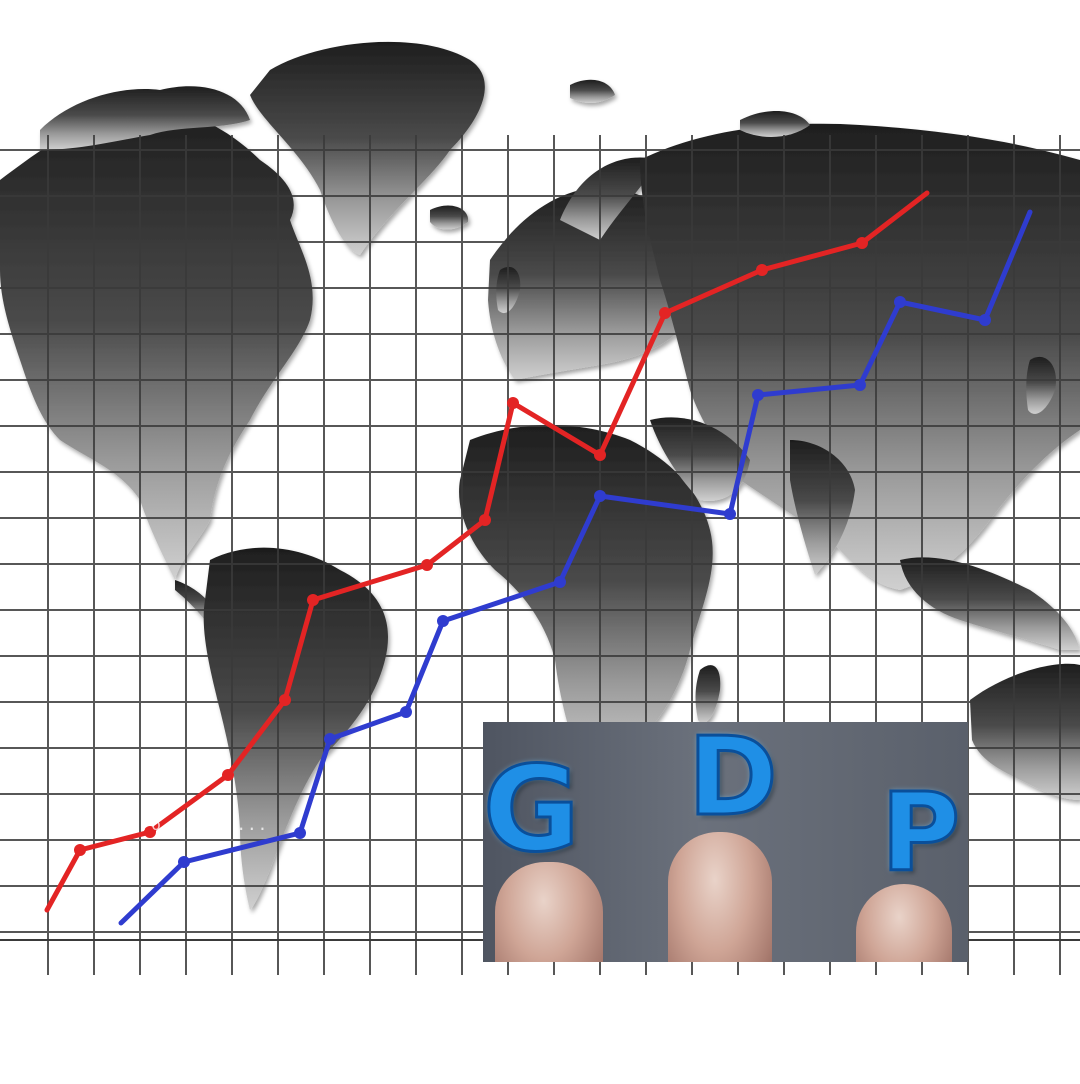  I want to click on letter-p: P, so click(920, 833).